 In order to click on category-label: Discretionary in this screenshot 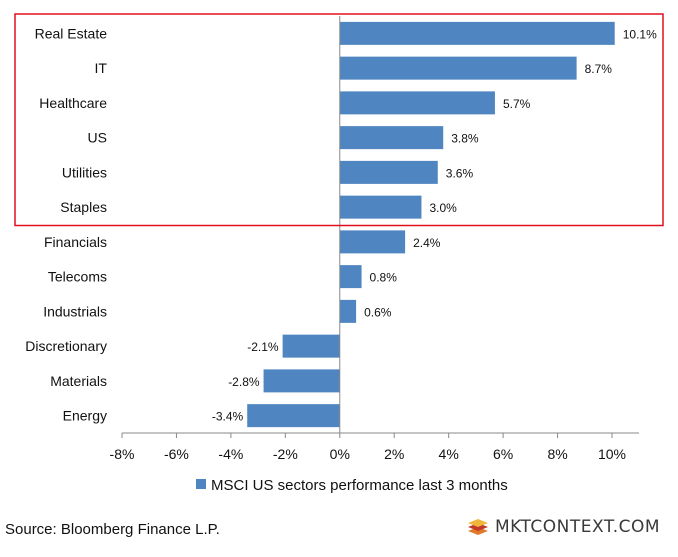, I will do `click(66, 346)`.